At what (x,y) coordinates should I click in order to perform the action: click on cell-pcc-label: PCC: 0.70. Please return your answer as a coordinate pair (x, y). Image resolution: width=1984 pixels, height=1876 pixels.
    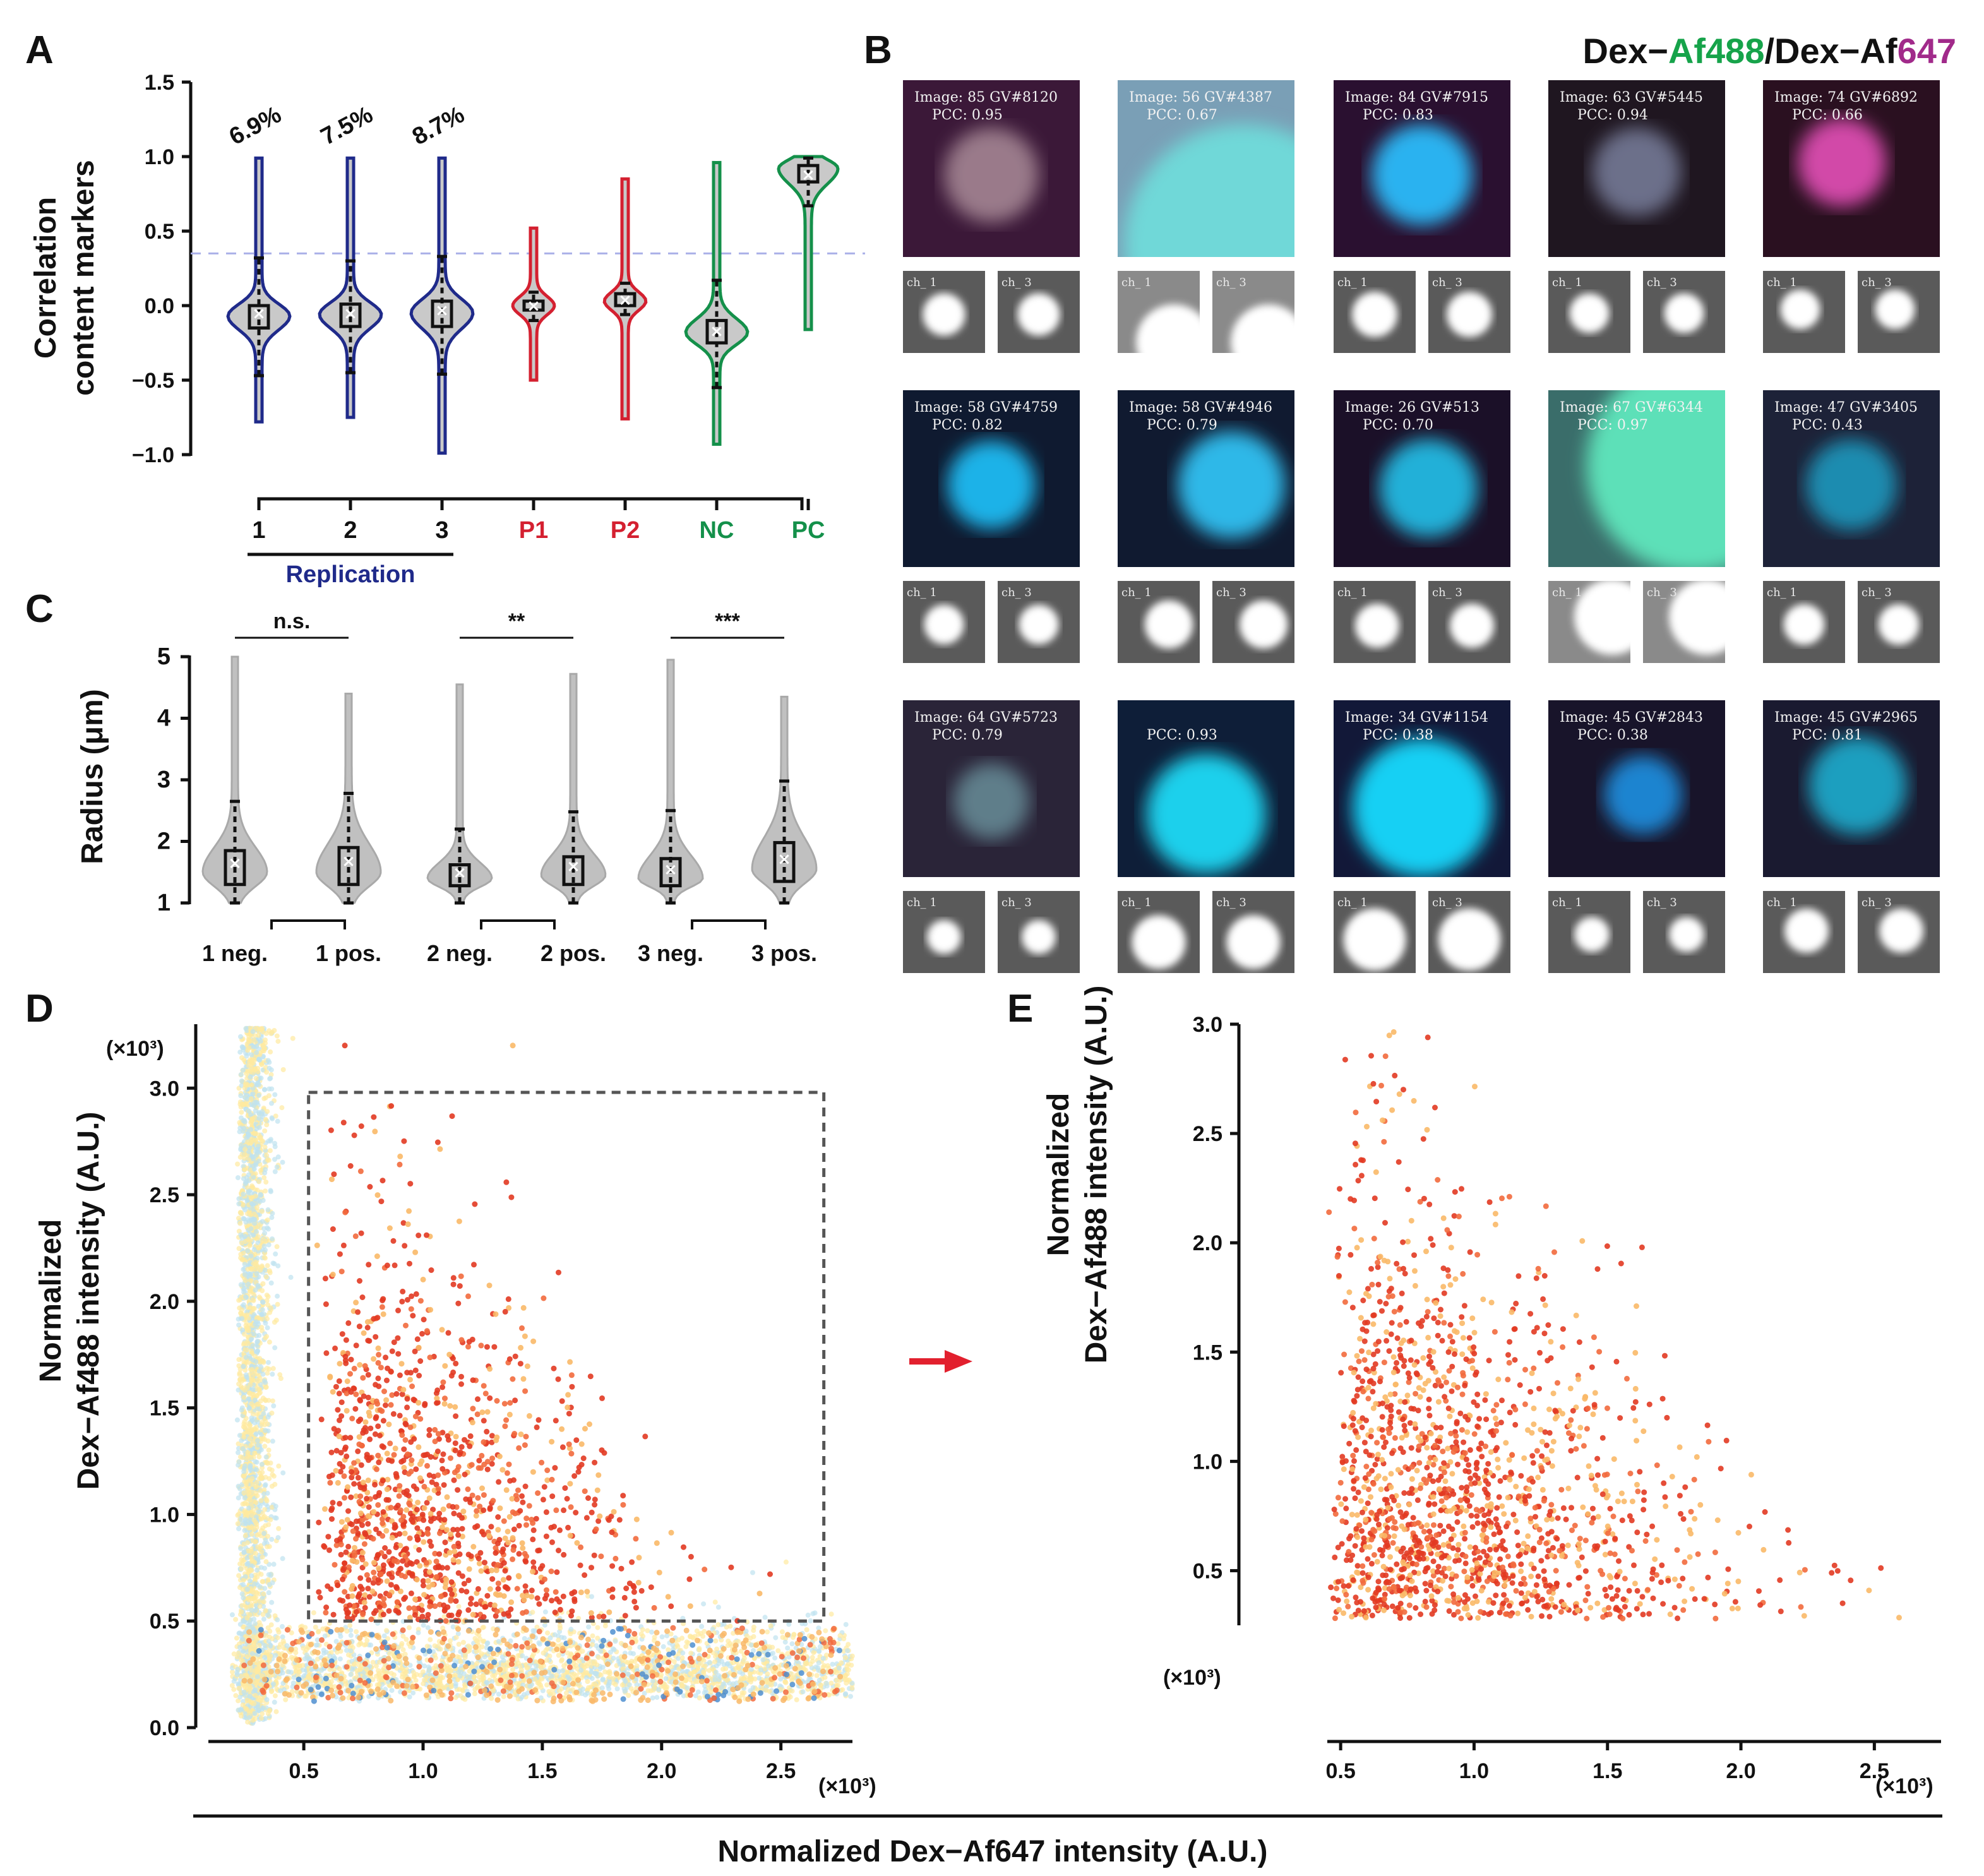
    Looking at the image, I should click on (1398, 425).